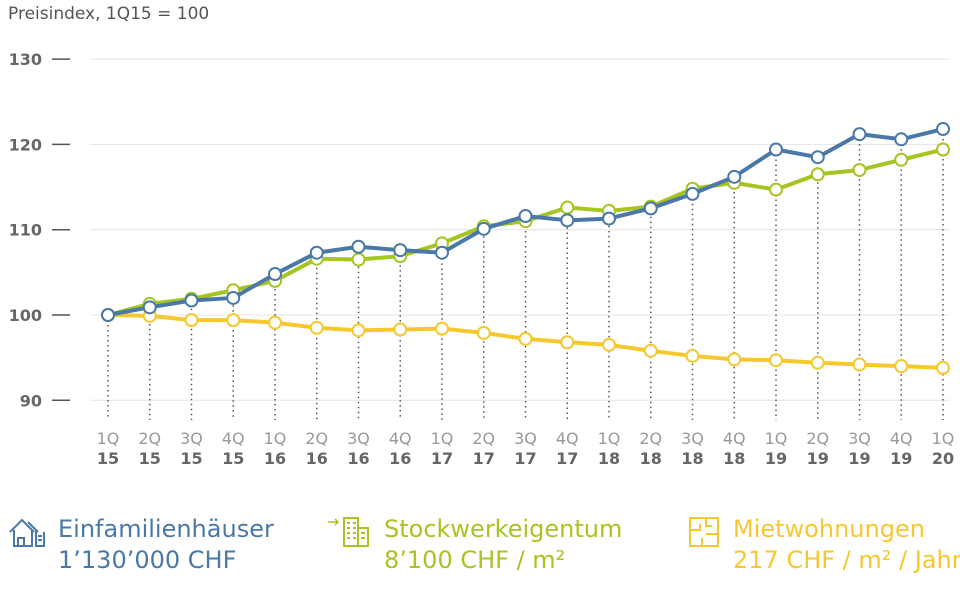 The width and height of the screenshot is (960, 590). What do you see at coordinates (846, 560) in the screenshot?
I see `legend-value: 217 CHF / m² / Jahr` at bounding box center [846, 560].